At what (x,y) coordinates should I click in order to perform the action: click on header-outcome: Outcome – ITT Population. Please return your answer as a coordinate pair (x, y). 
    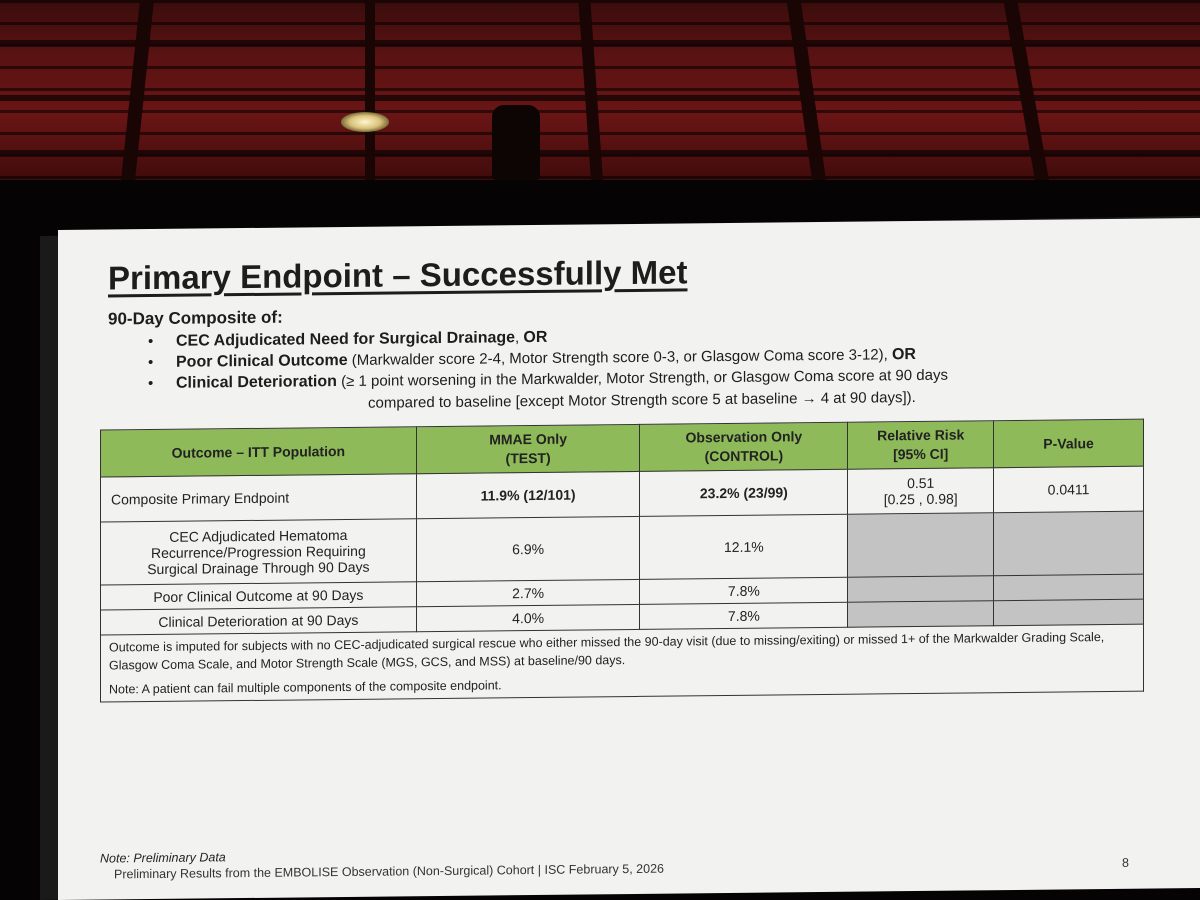
    Looking at the image, I should click on (258, 452).